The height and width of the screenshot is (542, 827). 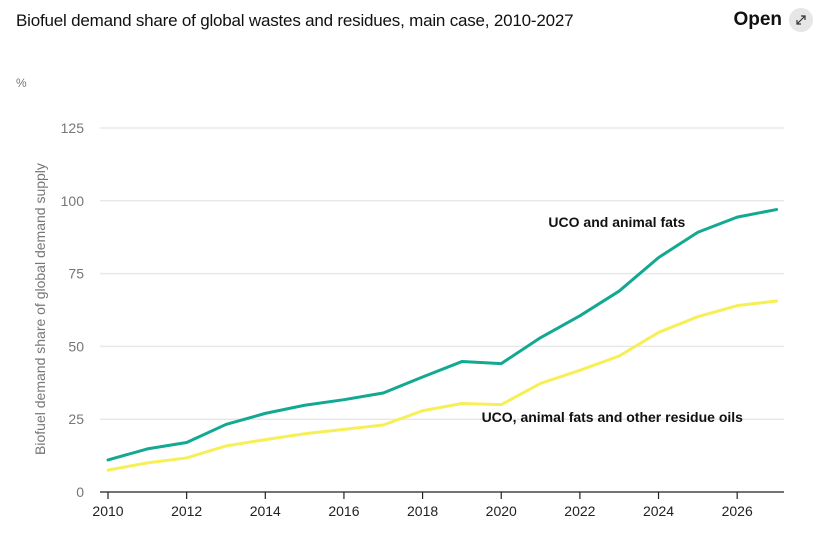 I want to click on y-tick-label: 100, so click(x=73, y=201).